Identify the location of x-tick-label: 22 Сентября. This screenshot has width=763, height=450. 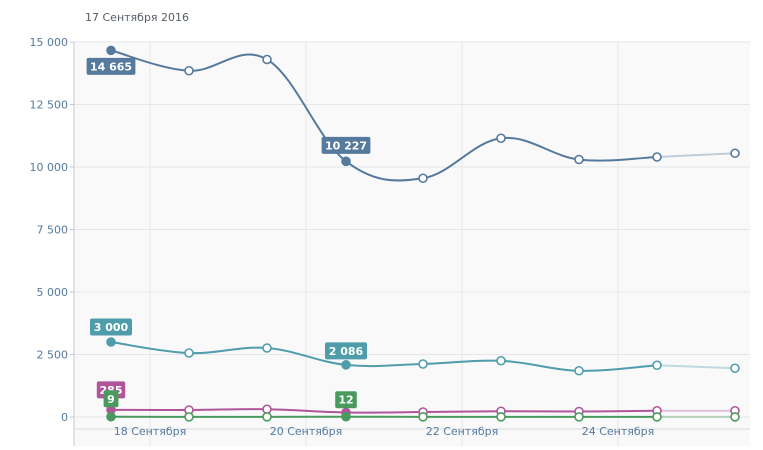
(462, 431).